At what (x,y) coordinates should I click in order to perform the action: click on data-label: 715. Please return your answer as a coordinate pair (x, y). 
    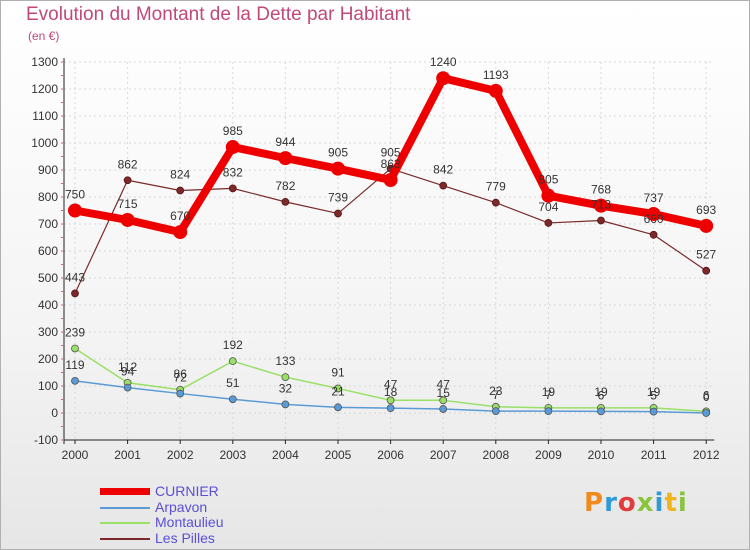
    Looking at the image, I should click on (128, 204).